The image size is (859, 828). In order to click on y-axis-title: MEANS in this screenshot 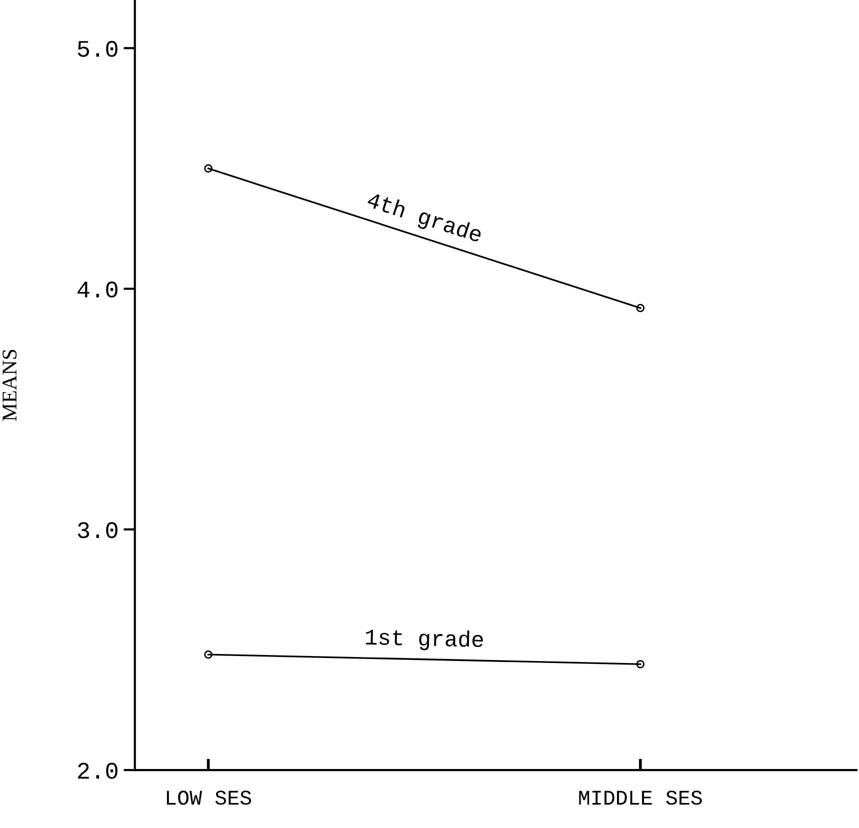, I will do `click(9, 385)`.